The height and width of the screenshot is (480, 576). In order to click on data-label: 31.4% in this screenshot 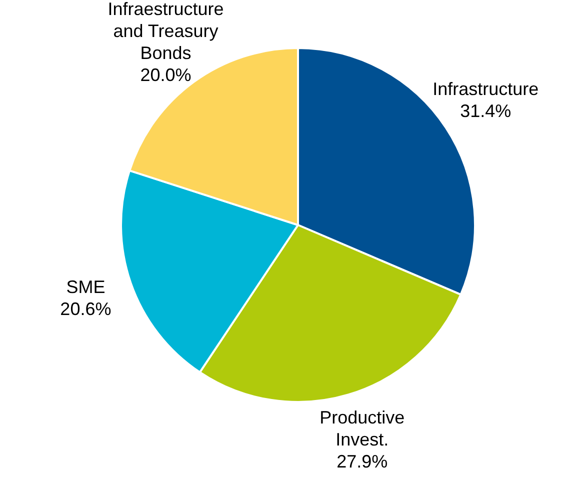, I will do `click(486, 111)`.